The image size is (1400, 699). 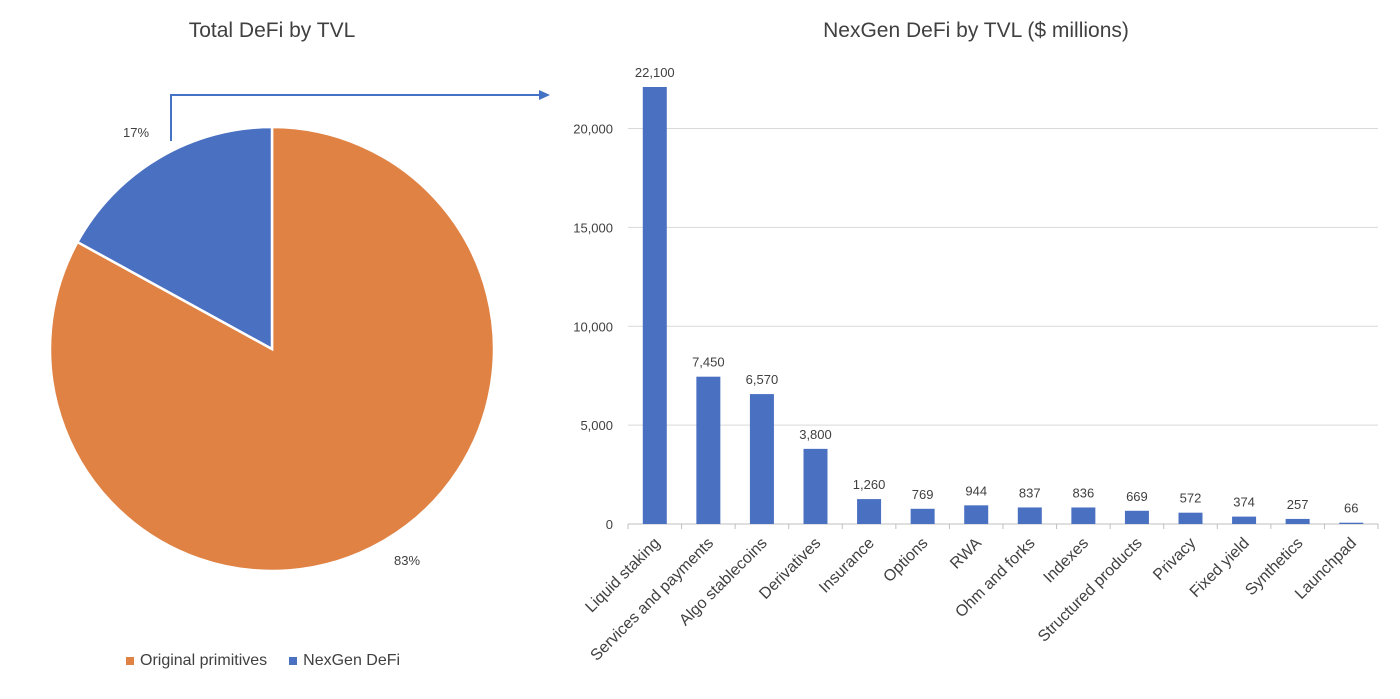 What do you see at coordinates (272, 30) in the screenshot?
I see `pie-chart-title: Total DeFi by TVL` at bounding box center [272, 30].